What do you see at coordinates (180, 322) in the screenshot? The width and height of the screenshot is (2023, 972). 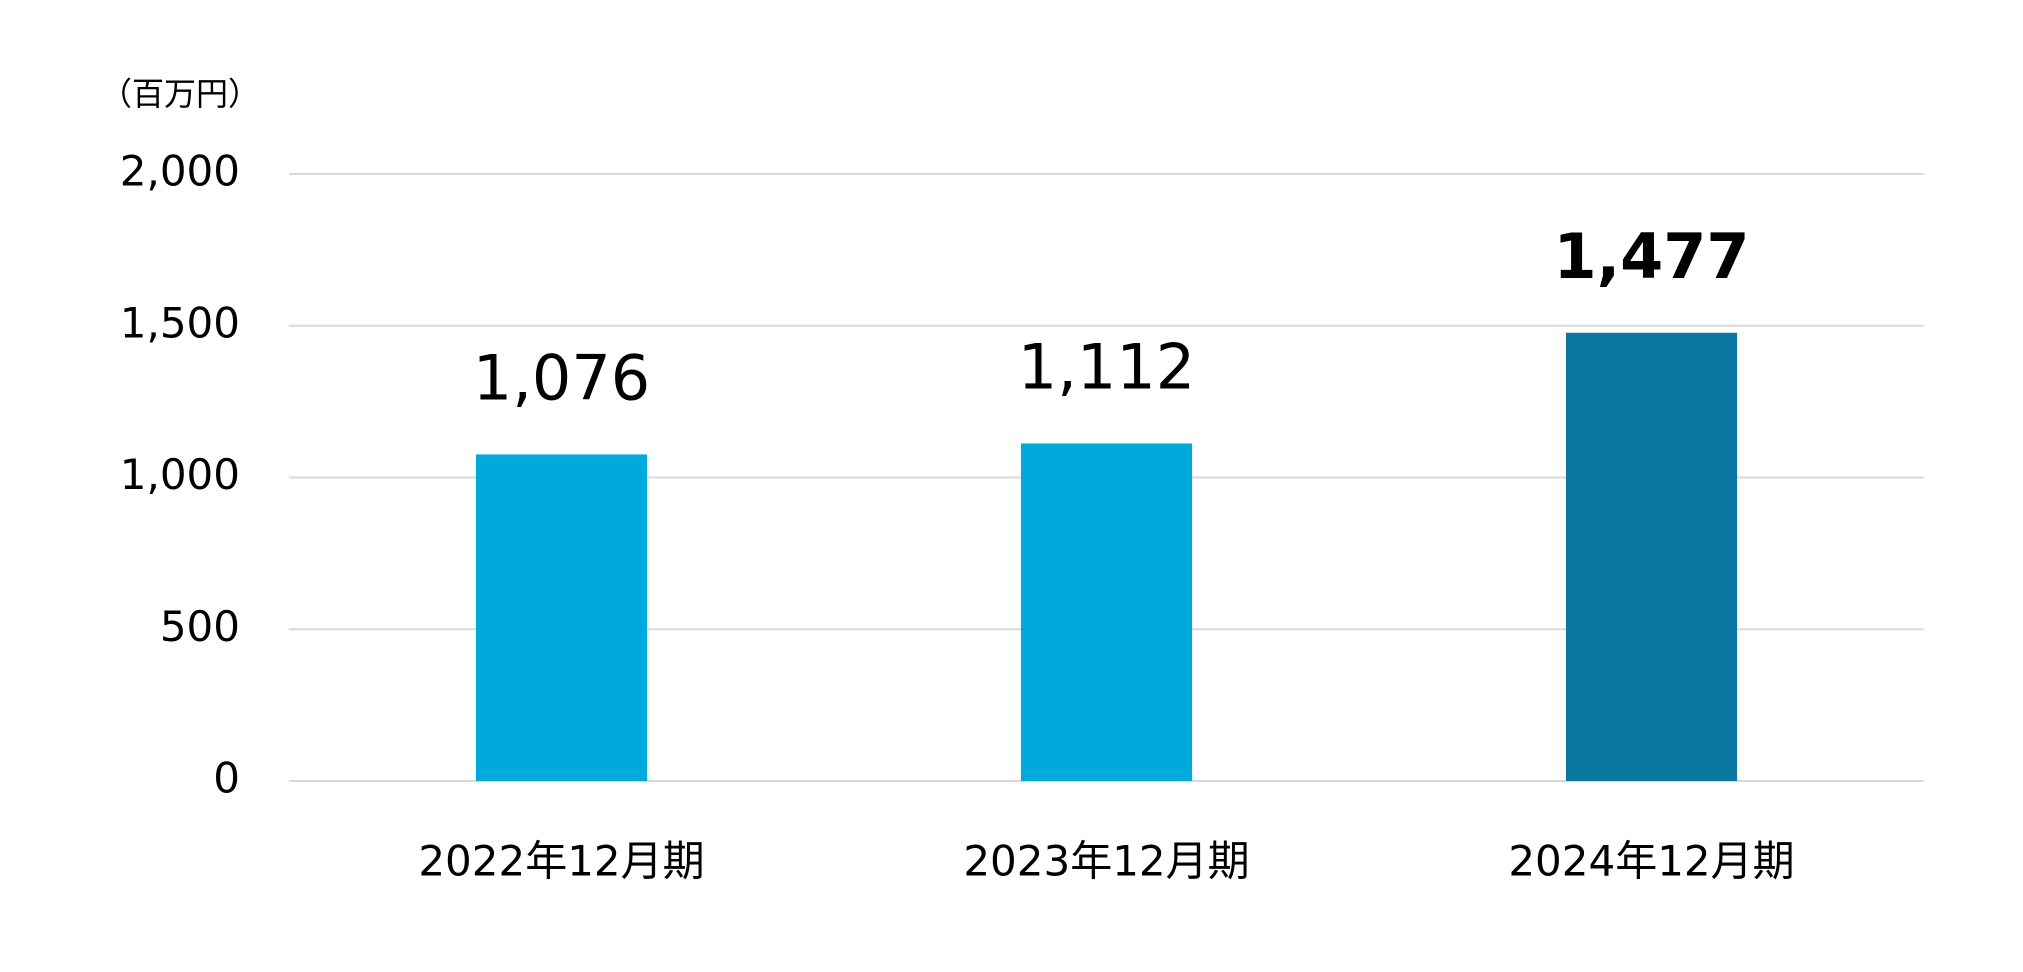 I see `y-tick-label: 1,500` at bounding box center [180, 322].